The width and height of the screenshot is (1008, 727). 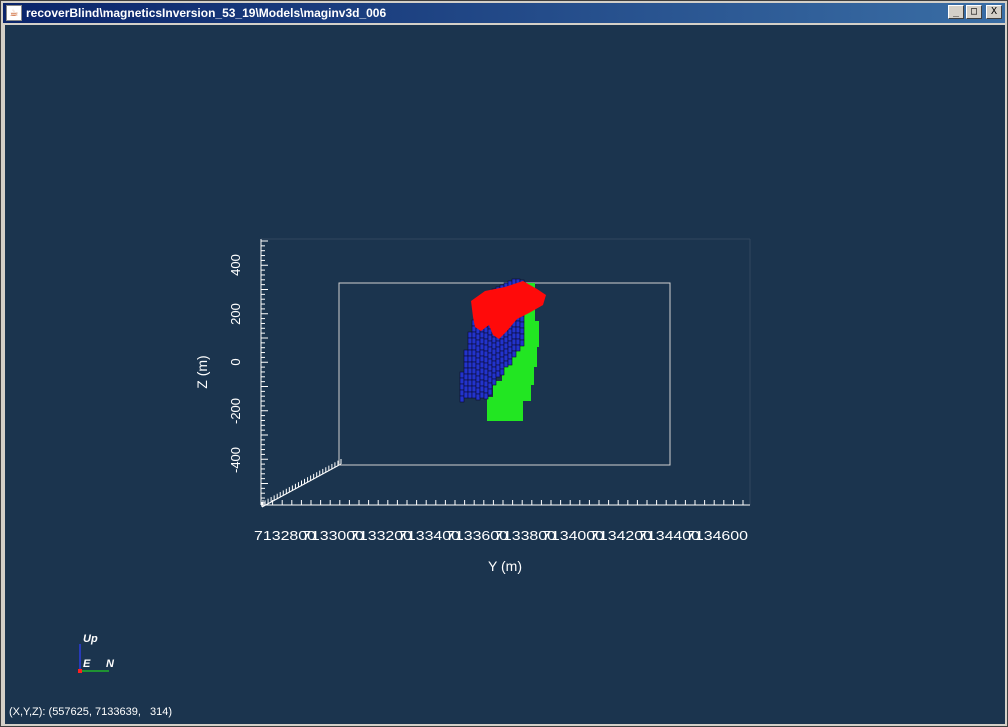 What do you see at coordinates (91, 712) in the screenshot?
I see `coordinate-readout: (X,Y,Z): (557625, 7133639, 314)` at bounding box center [91, 712].